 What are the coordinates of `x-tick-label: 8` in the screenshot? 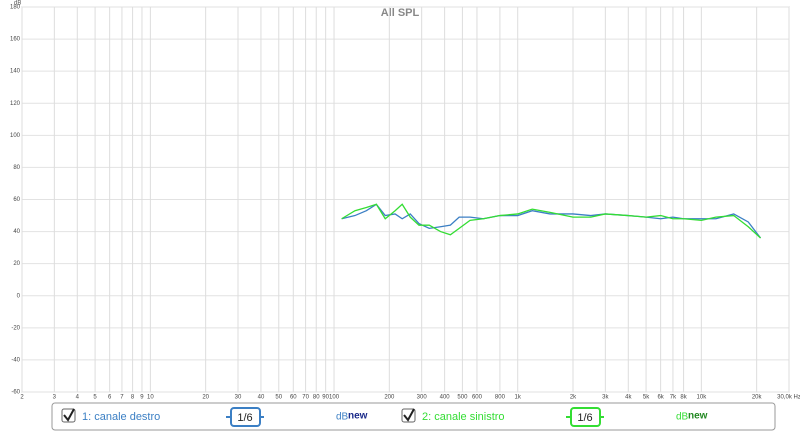 It's located at (133, 398).